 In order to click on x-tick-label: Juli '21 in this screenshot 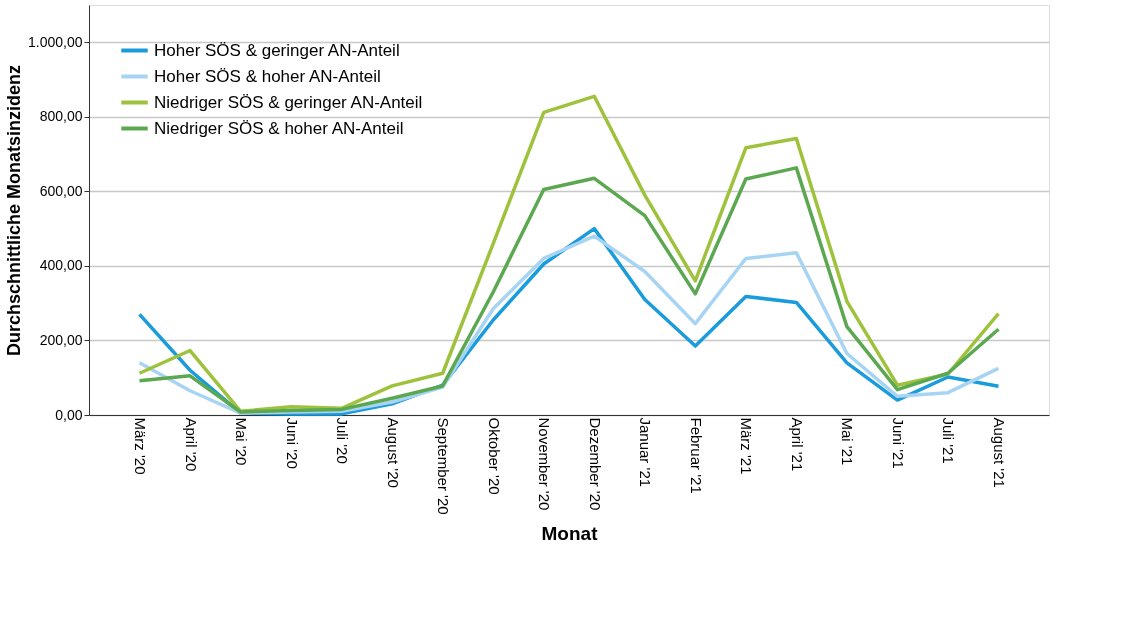, I will do `click(949, 440)`.